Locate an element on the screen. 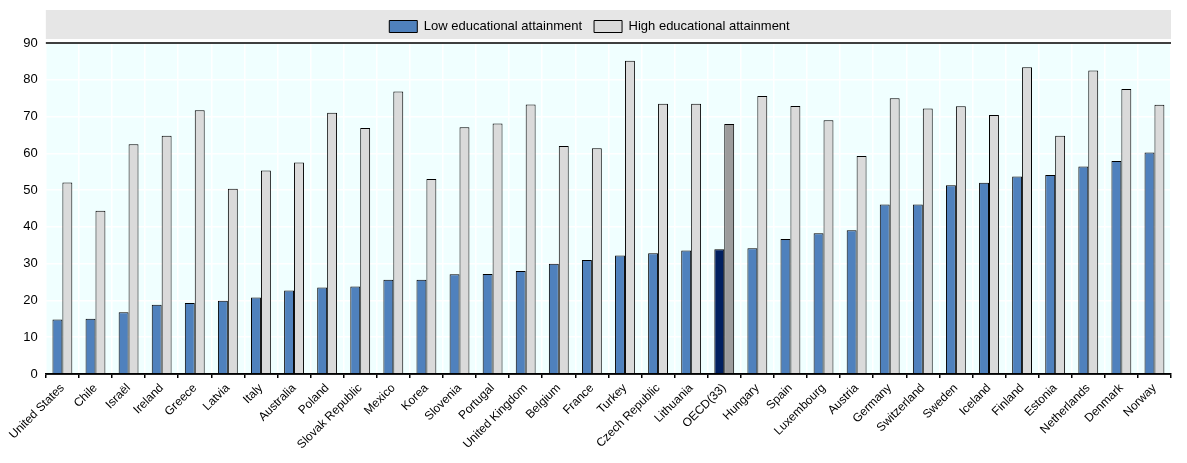 Image resolution: width=1187 pixels, height=463 pixels. y-tick-label: 30 is located at coordinates (30, 263).